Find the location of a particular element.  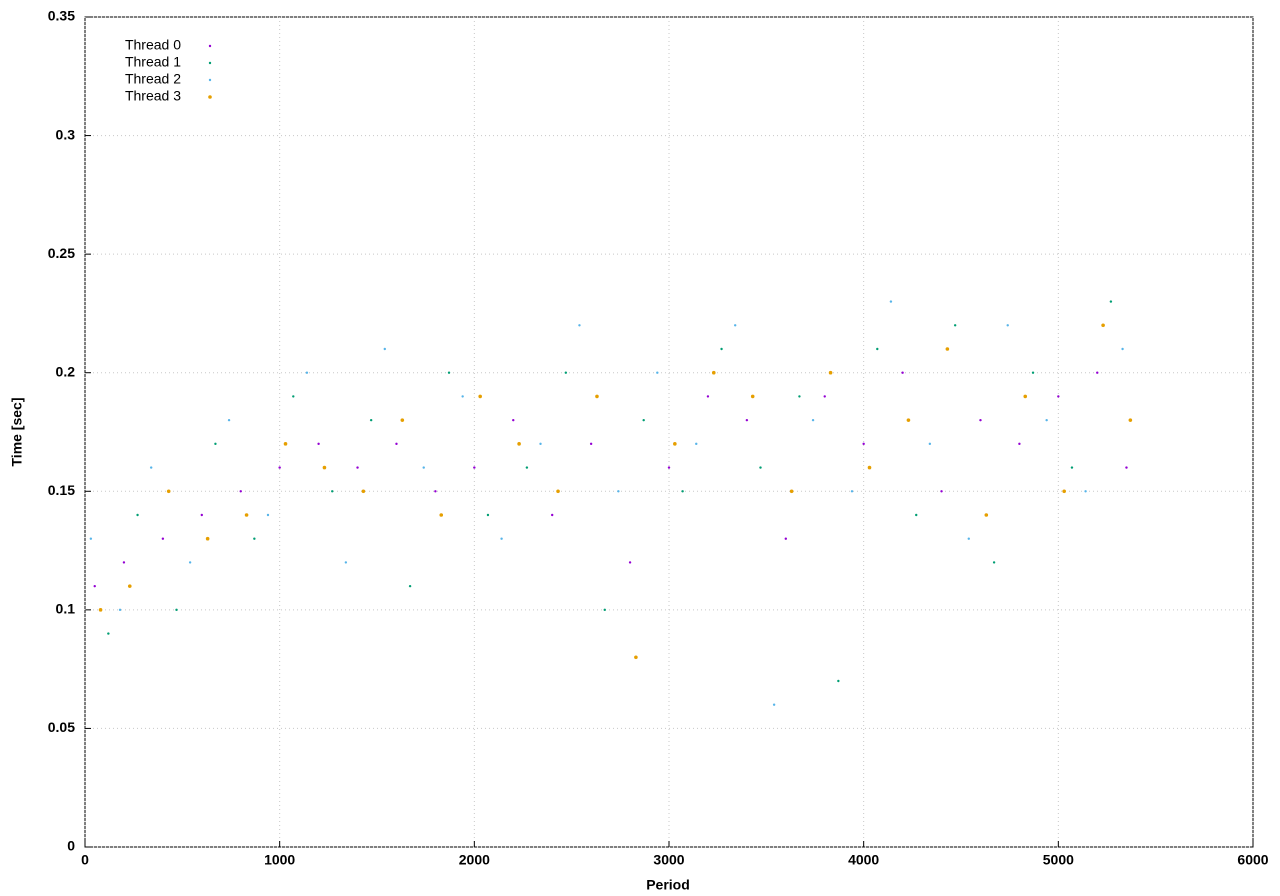

x-tick-label: 2000 is located at coordinates (474, 860).